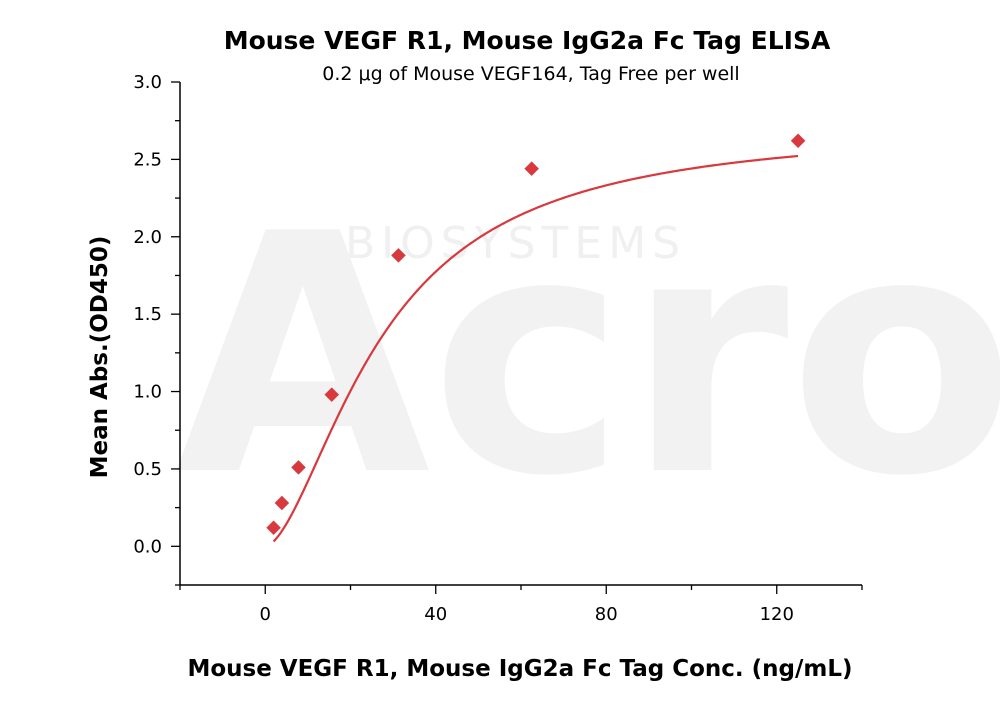 Image resolution: width=1000 pixels, height=702 pixels. I want to click on x-tick-label: 120, so click(777, 614).